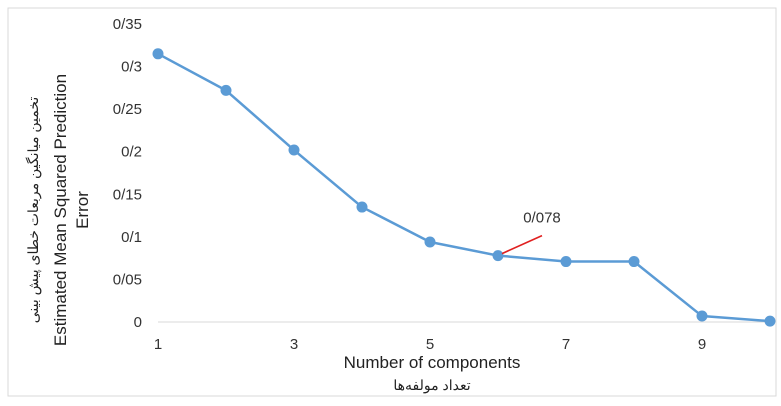 The height and width of the screenshot is (406, 781). I want to click on y-axis-title-line1: Estimated Mean Squared Prediction, so click(60, 210).